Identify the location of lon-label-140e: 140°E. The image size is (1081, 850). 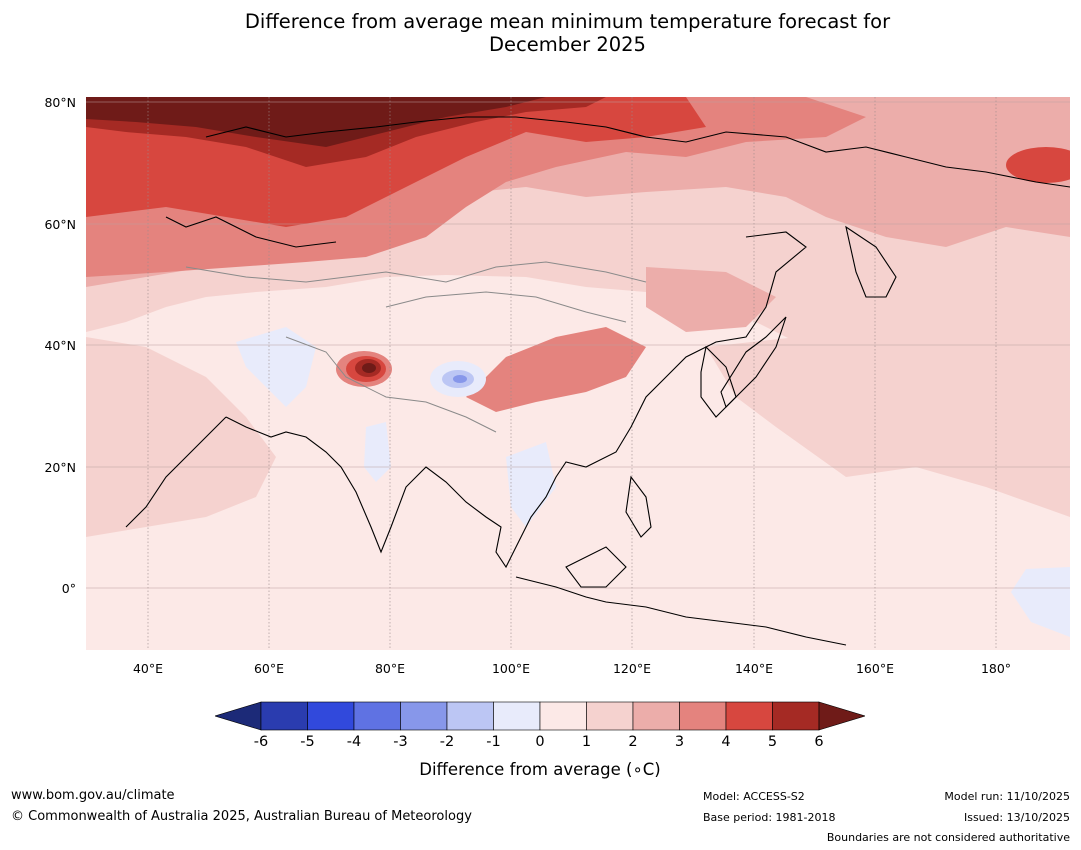
(753, 668).